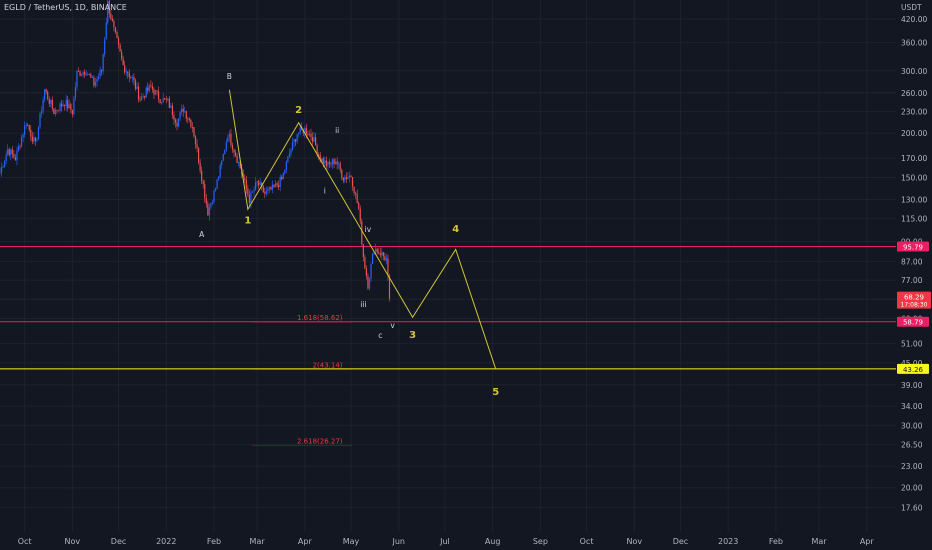 This screenshot has height=550, width=932. Describe the element at coordinates (912, 280) in the screenshot. I see `y-tick-label: 77.00` at that location.